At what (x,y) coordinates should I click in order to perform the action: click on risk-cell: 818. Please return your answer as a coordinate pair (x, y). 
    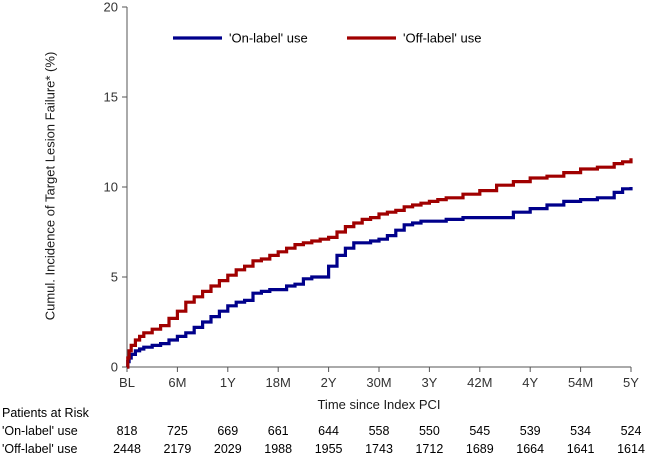
    Looking at the image, I should click on (127, 431).